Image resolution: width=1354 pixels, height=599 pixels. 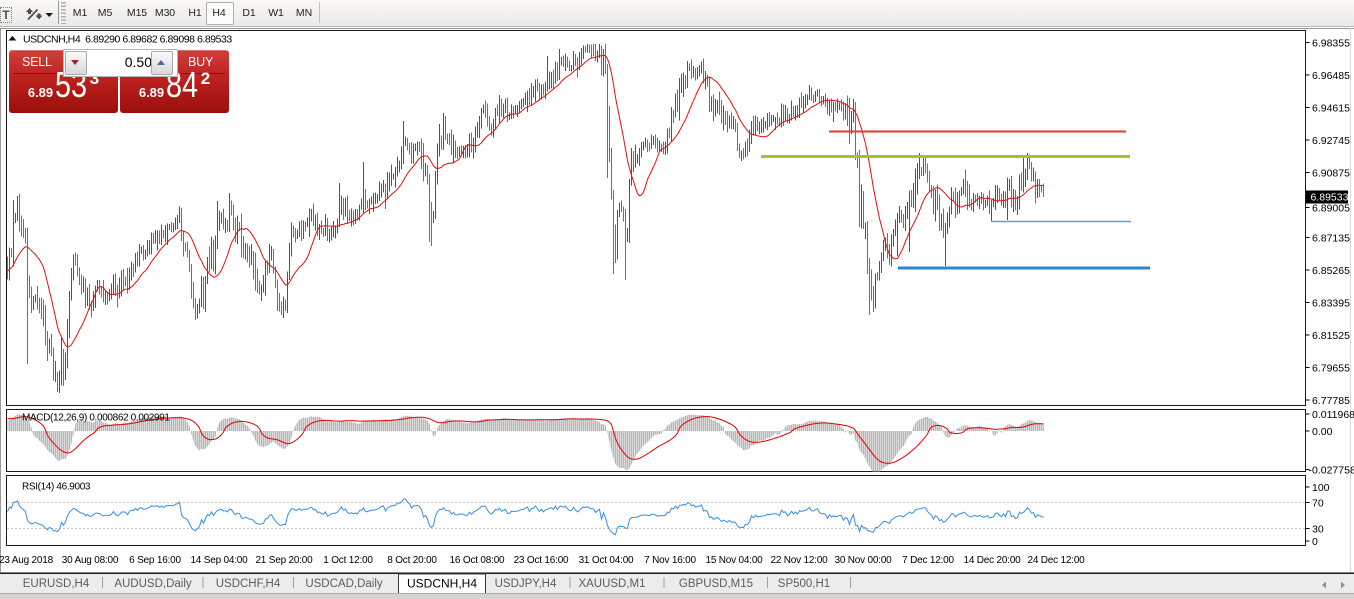 What do you see at coordinates (1331, 471) in the screenshot?
I see `svg-text: -0.027758` at bounding box center [1331, 471].